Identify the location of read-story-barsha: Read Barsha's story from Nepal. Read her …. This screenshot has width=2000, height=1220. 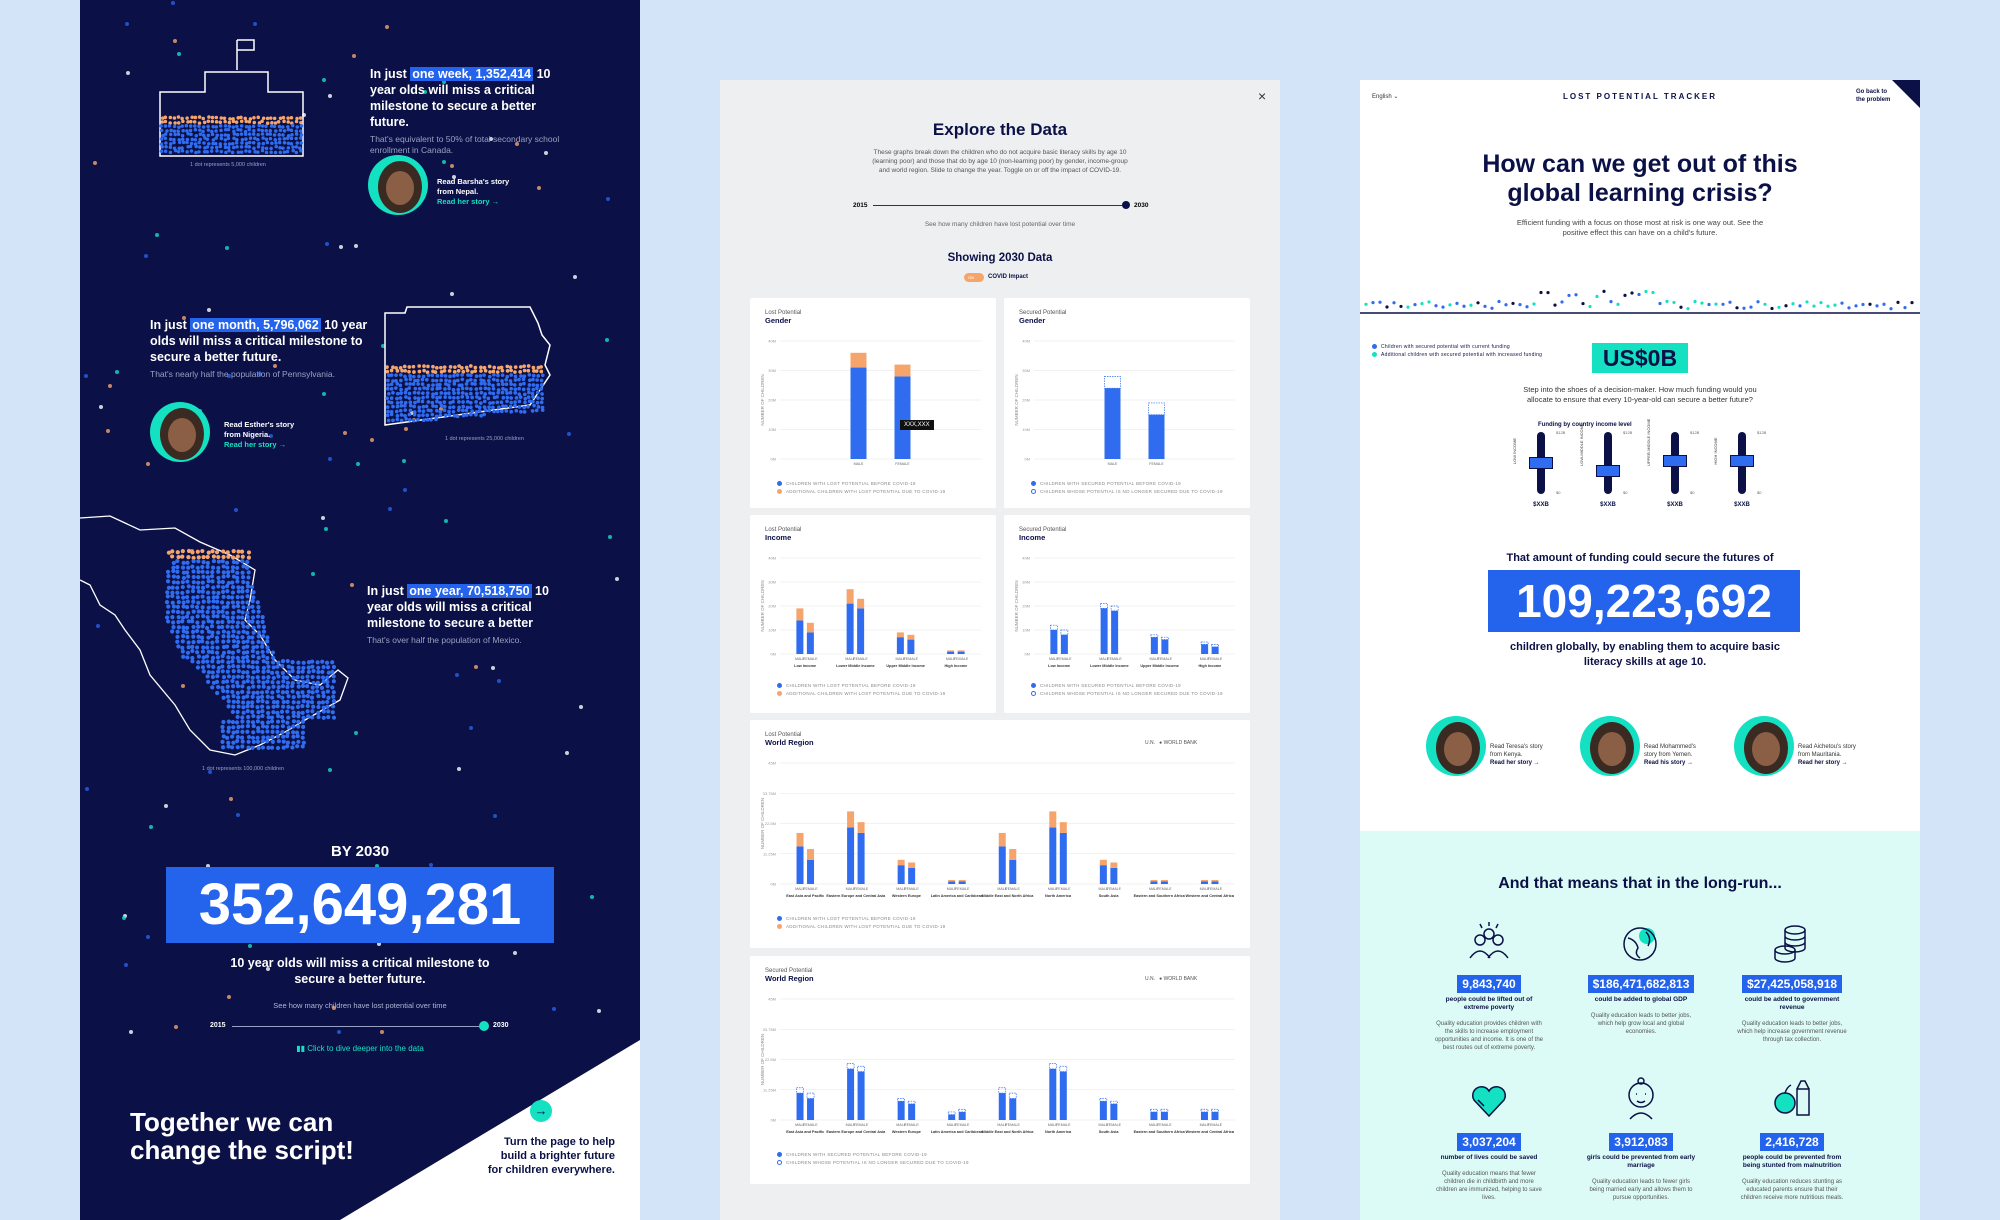
(477, 192).